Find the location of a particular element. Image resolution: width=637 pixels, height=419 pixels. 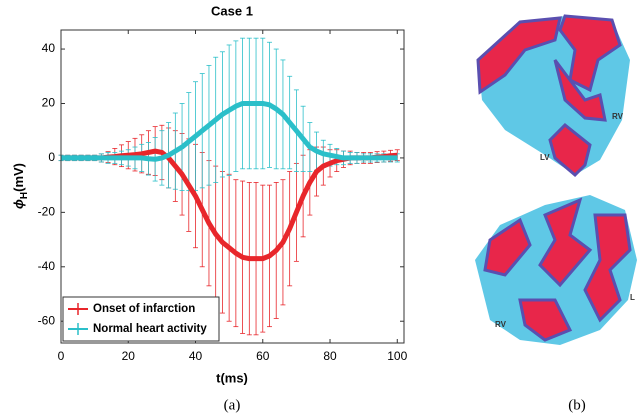

y-label-unit: (mV) is located at coordinates (18, 177).